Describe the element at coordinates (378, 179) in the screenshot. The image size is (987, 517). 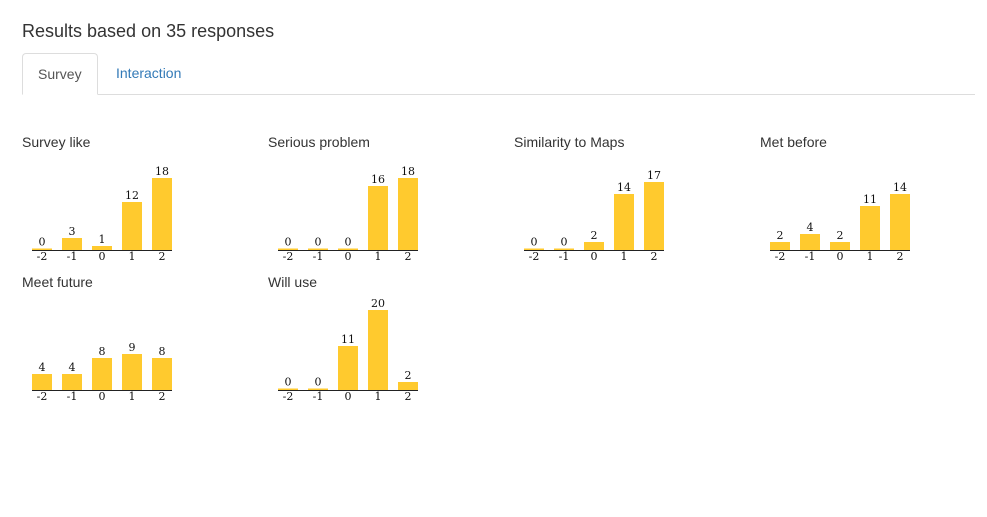
I see `data-label: 16` at that location.